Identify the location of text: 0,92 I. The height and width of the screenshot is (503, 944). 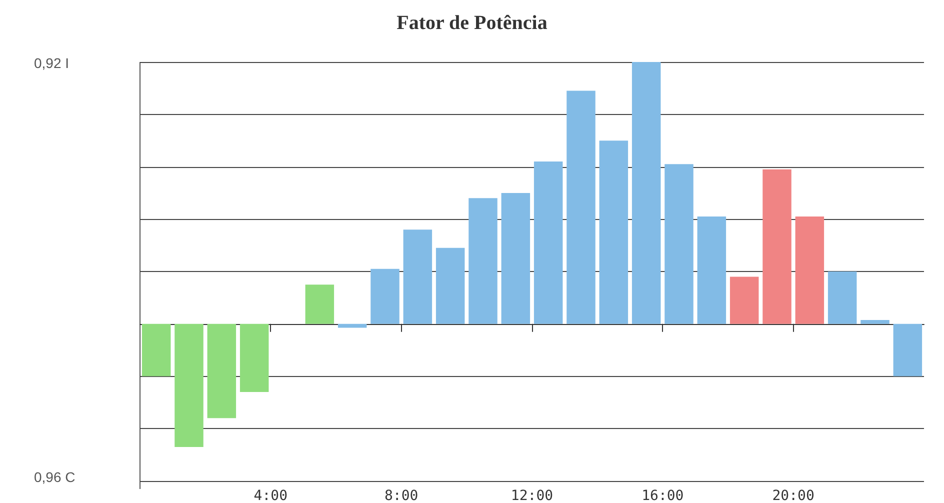
(52, 63).